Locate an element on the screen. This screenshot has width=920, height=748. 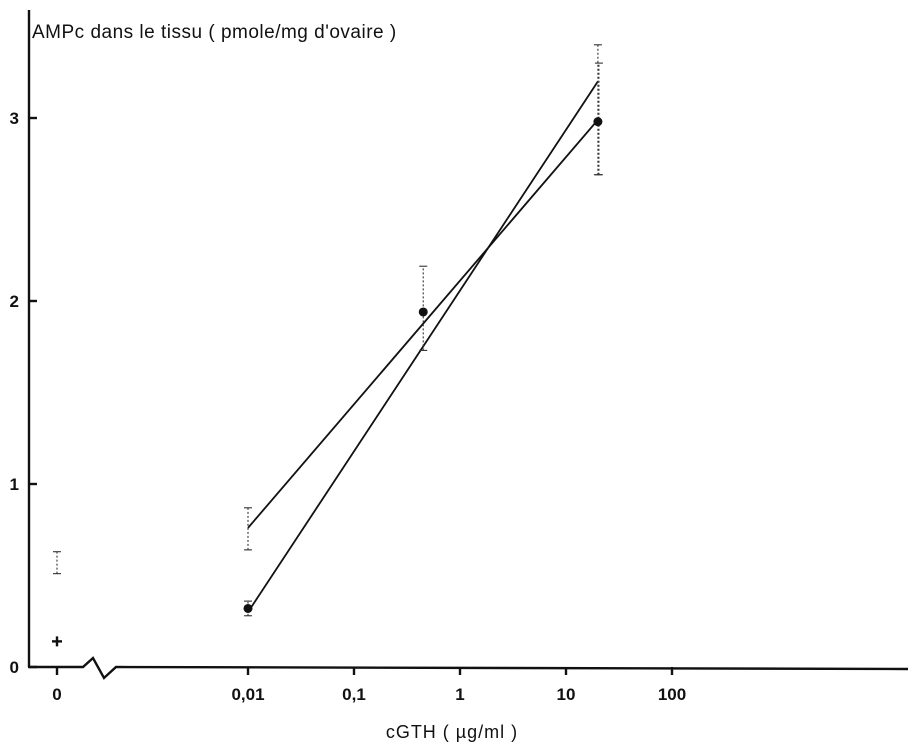
x-tick-label: 100 is located at coordinates (672, 694).